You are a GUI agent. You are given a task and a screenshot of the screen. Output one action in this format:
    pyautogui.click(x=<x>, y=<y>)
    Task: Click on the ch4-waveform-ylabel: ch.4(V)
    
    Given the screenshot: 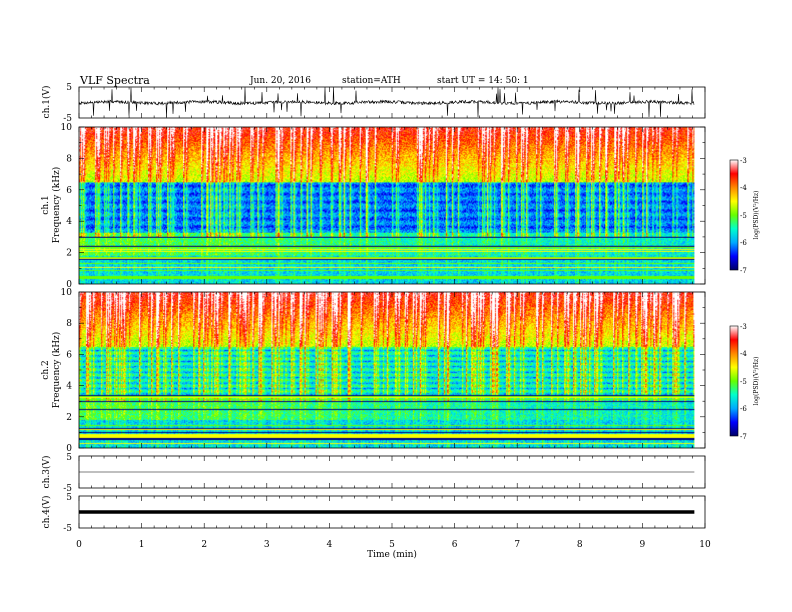 What is the action you would take?
    pyautogui.click(x=46, y=512)
    